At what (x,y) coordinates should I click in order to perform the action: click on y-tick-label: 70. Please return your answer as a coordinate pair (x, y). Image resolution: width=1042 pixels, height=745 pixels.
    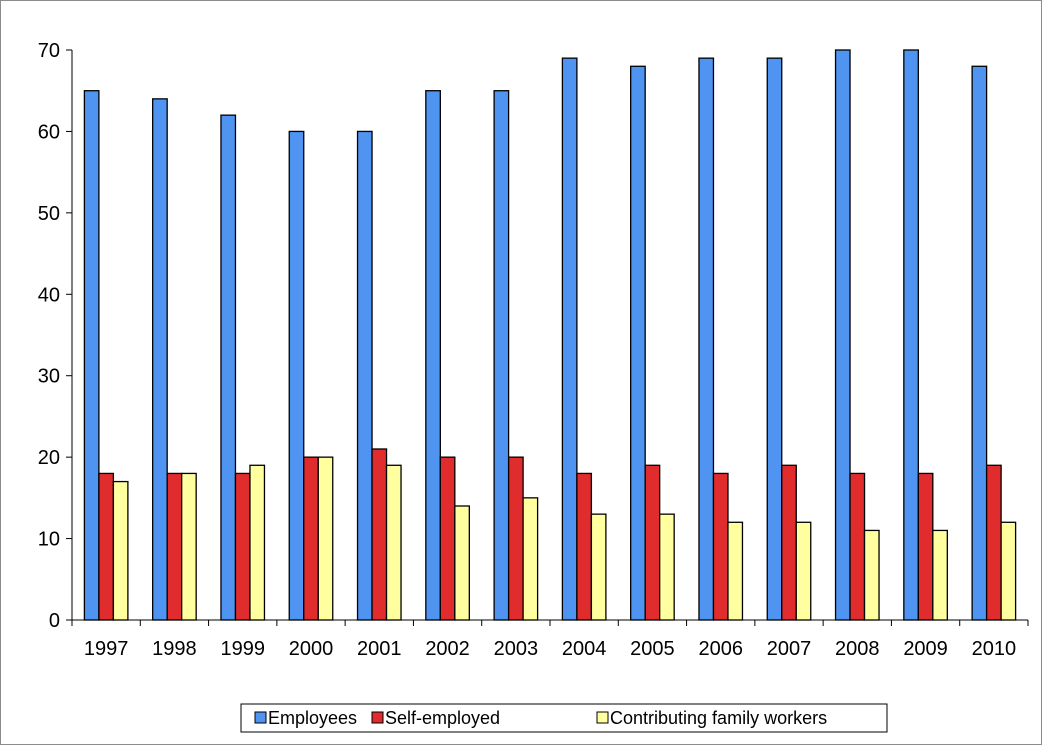
    Looking at the image, I should click on (49, 51).